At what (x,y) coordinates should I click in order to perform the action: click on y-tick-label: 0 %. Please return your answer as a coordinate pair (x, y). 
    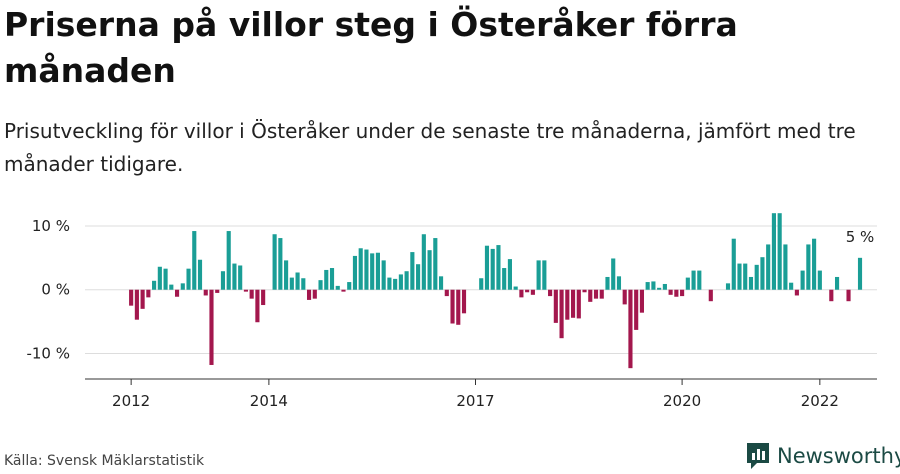
    Looking at the image, I should click on (55, 290).